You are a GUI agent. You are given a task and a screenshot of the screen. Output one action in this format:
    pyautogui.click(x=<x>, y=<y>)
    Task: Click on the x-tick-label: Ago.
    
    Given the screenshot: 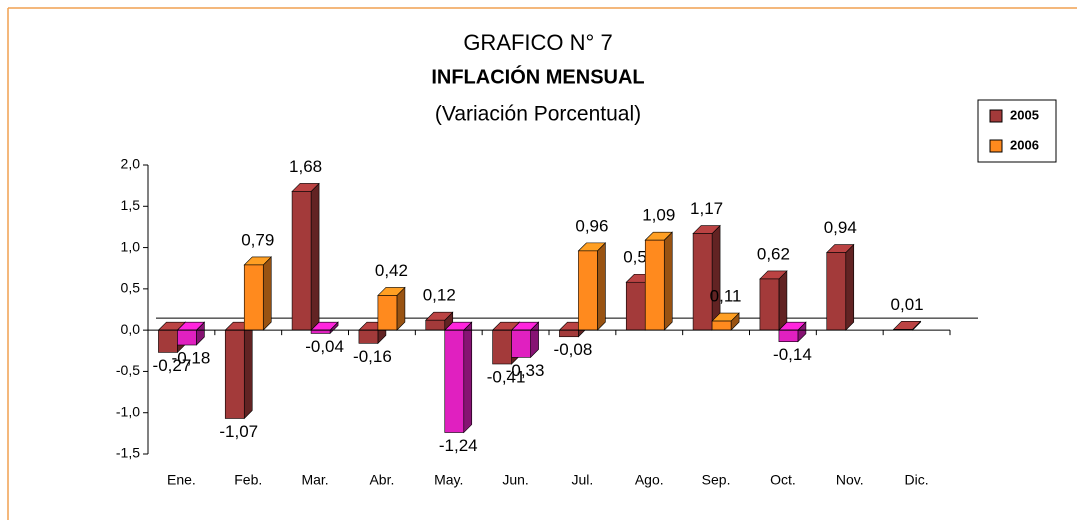 What is the action you would take?
    pyautogui.click(x=649, y=480)
    